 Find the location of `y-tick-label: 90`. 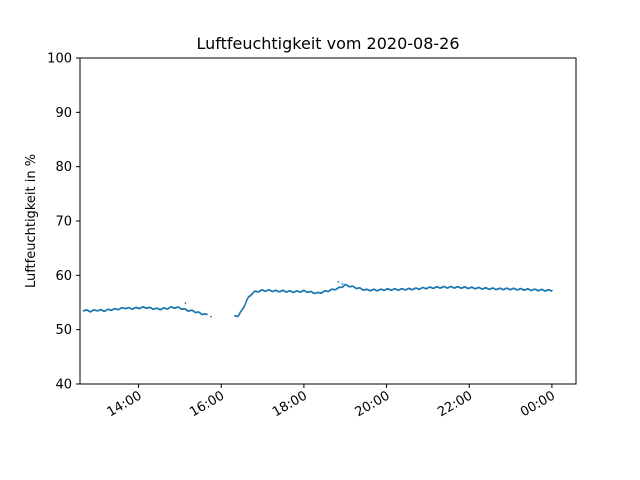

y-tick-label: 90 is located at coordinates (63, 113).